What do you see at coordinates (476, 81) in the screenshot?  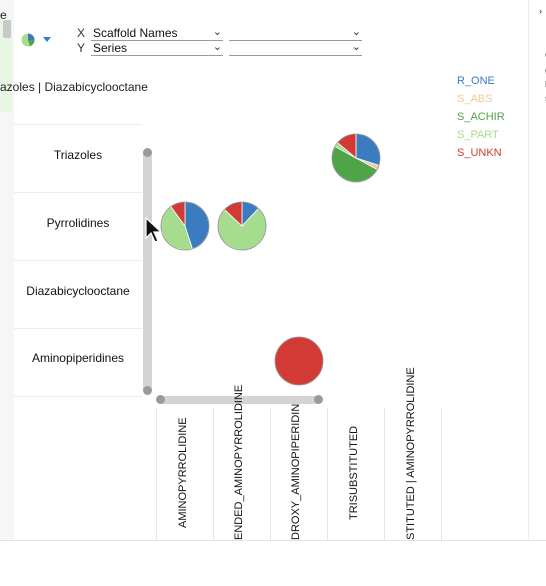 I see `legend-item-r-one: R_ONE` at bounding box center [476, 81].